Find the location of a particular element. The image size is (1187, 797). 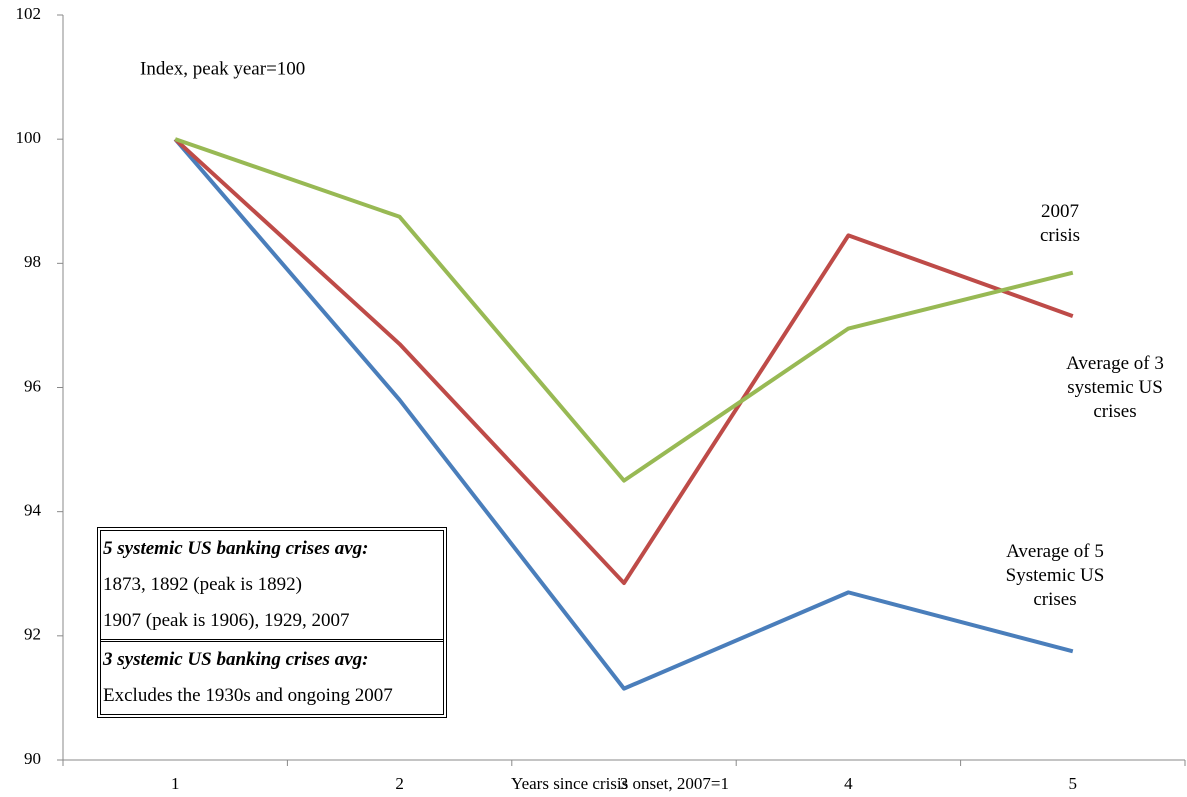

series-label: 2007 crisis is located at coordinates (1060, 223).